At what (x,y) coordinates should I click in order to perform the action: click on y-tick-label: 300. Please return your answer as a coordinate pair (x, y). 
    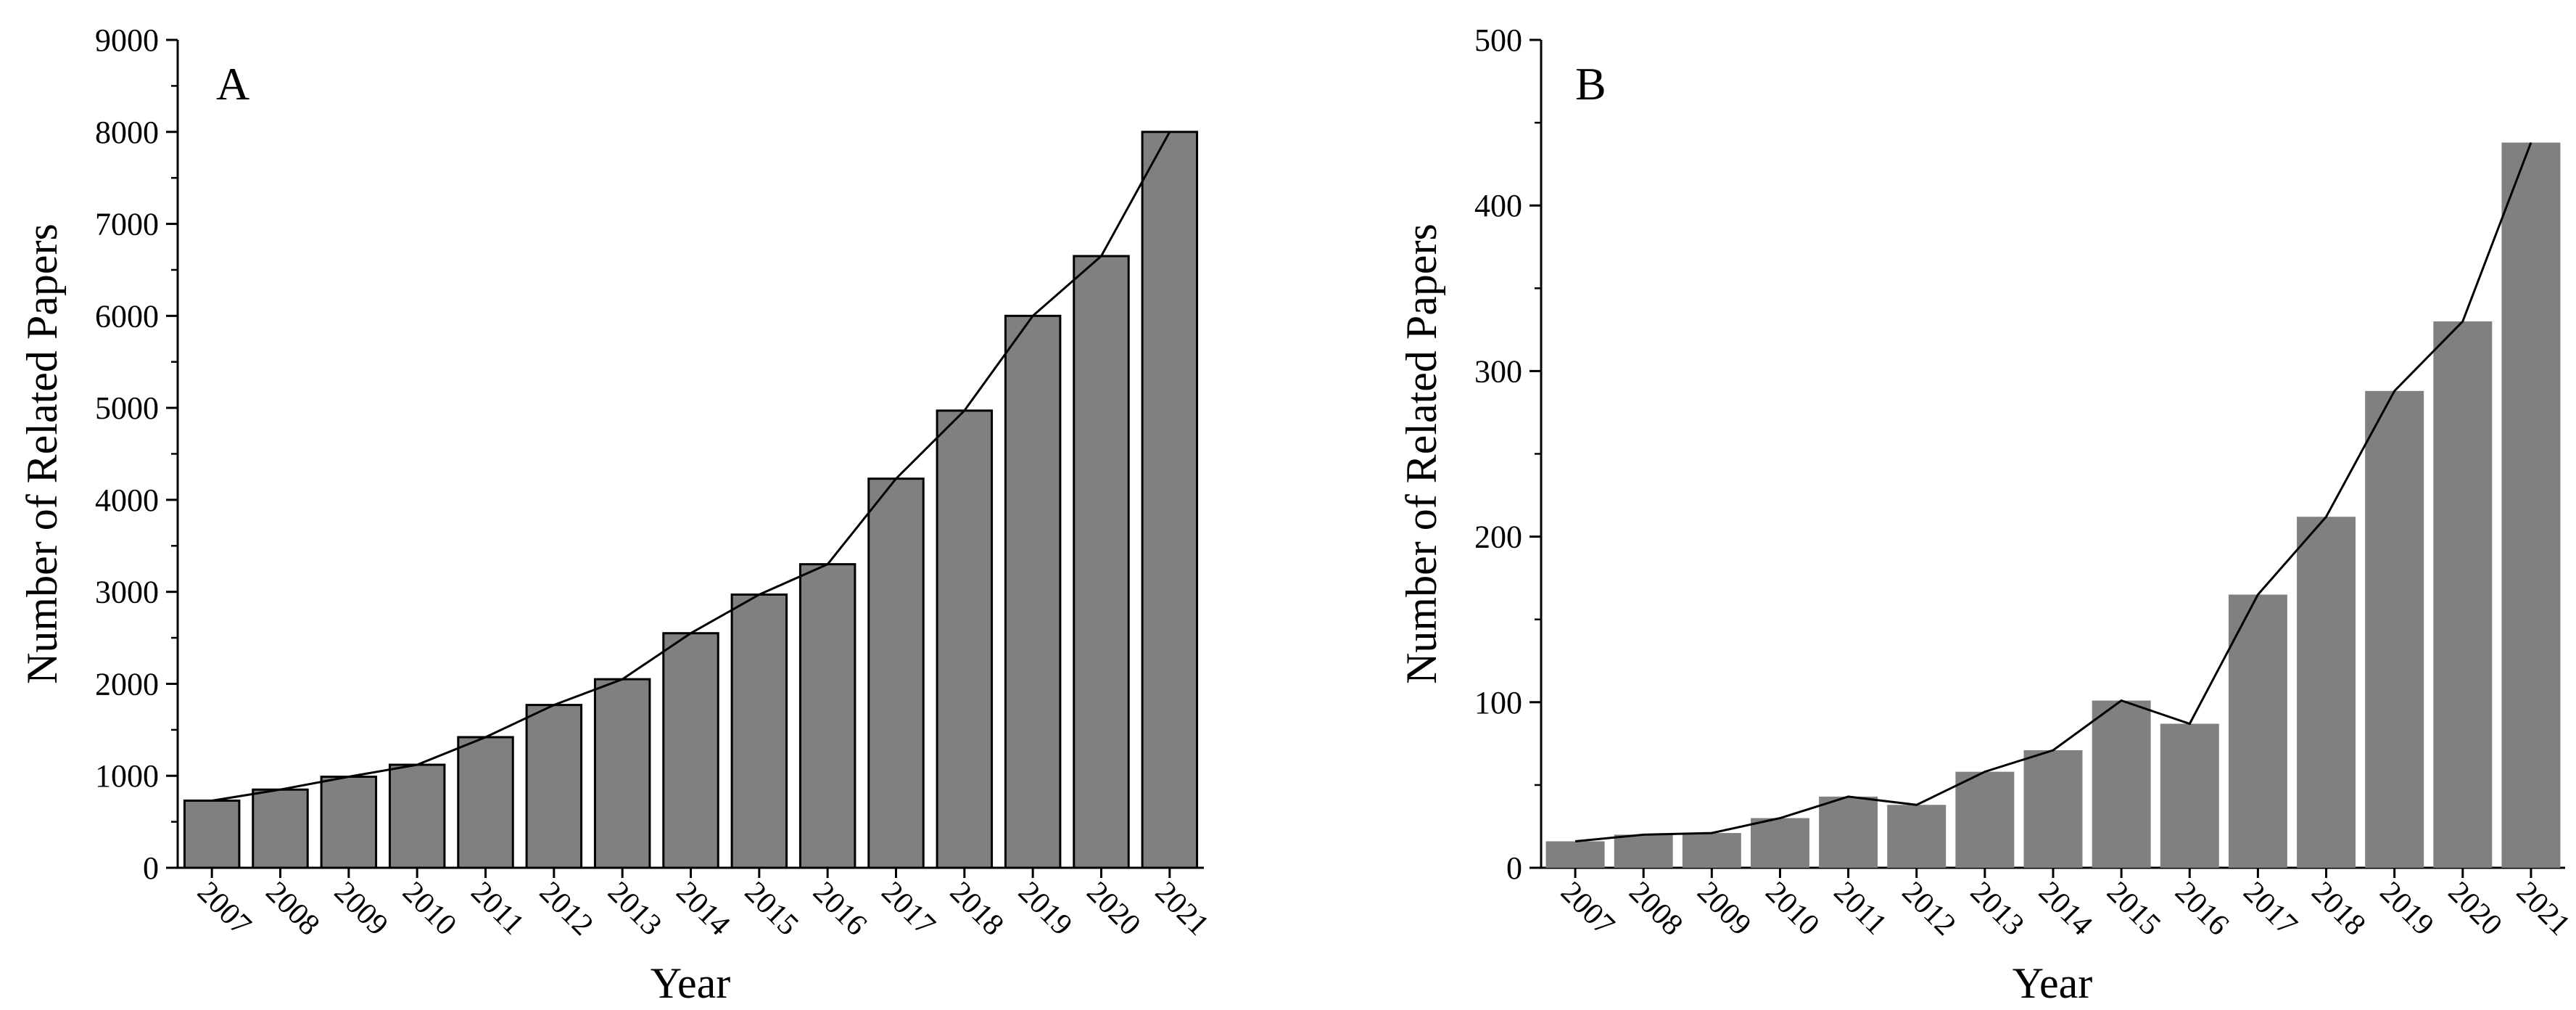
    Looking at the image, I should click on (1498, 371).